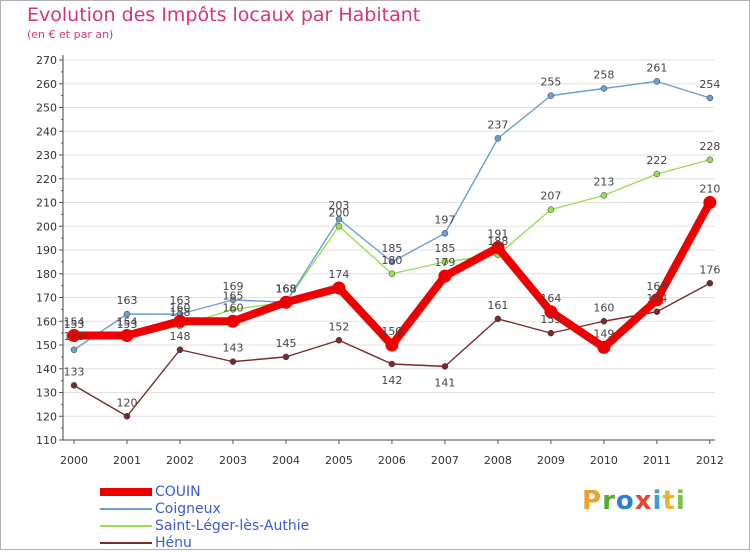 The width and height of the screenshot is (750, 552). I want to click on y-tick-label: 270, so click(46, 60).